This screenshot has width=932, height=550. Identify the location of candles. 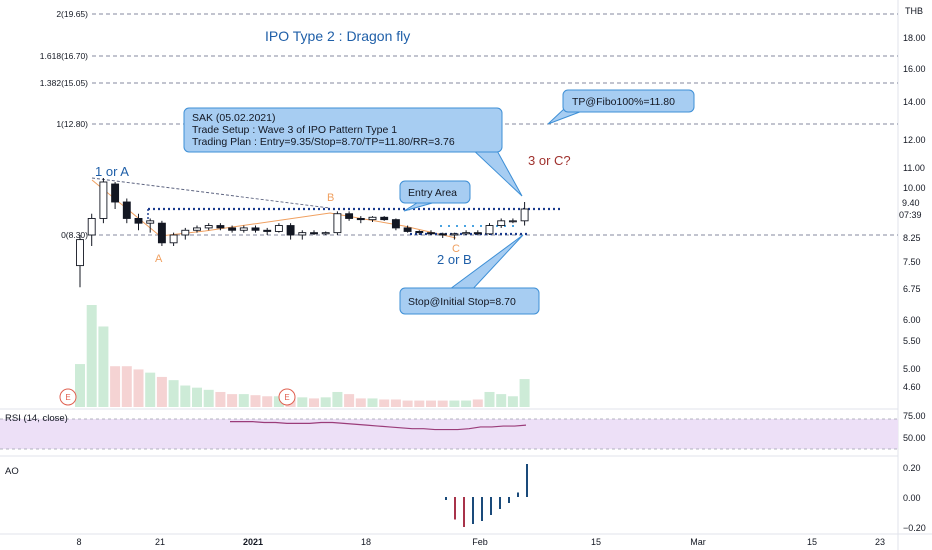
(302, 233).